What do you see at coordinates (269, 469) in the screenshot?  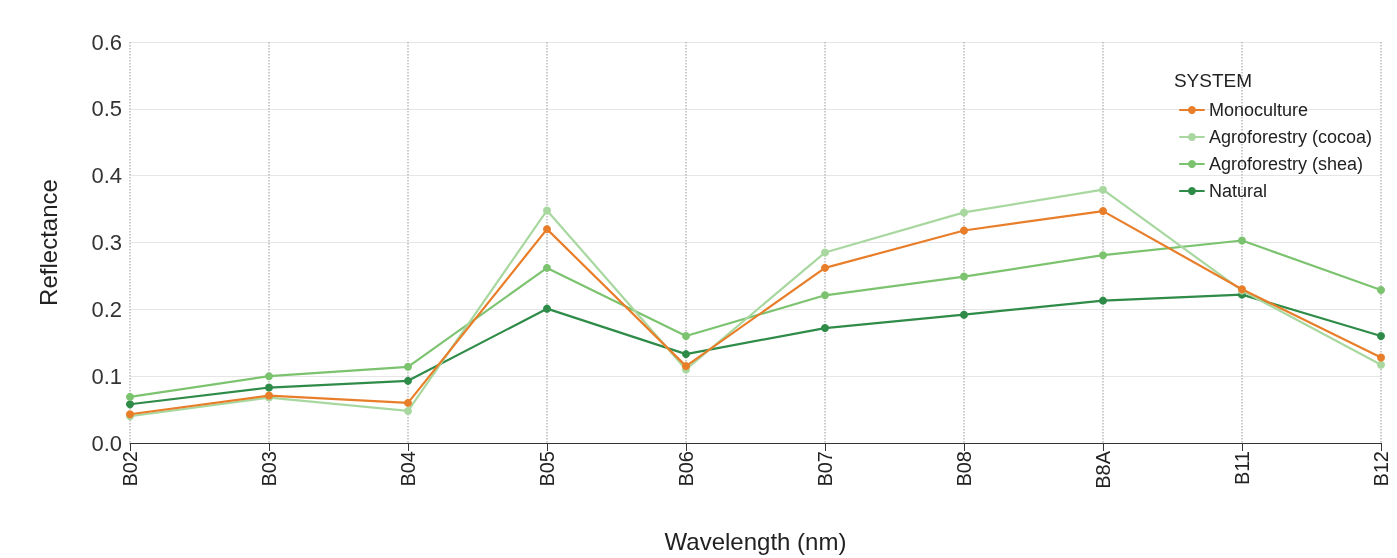 I see `x-tick-label: B03` at bounding box center [269, 469].